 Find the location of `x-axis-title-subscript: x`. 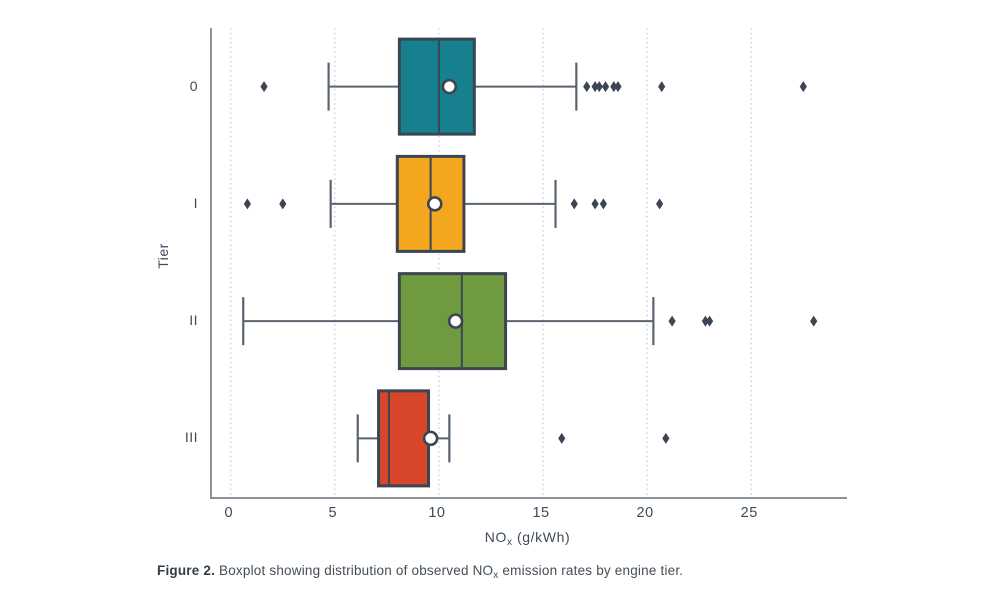

x-axis-title-subscript: x is located at coordinates (509, 542).